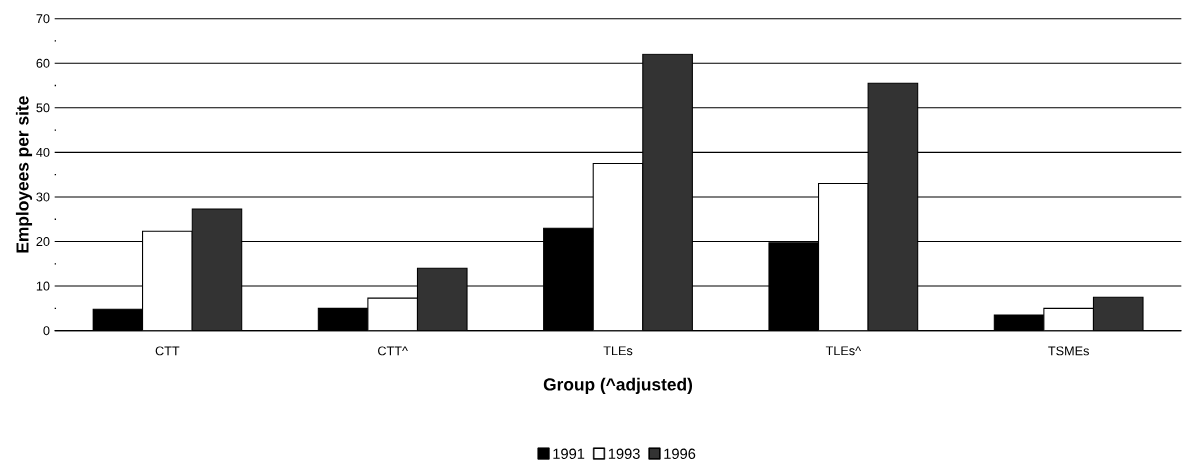 The image size is (1184, 470). Describe the element at coordinates (569, 453) in the screenshot. I see `legend-label: 1991` at that location.